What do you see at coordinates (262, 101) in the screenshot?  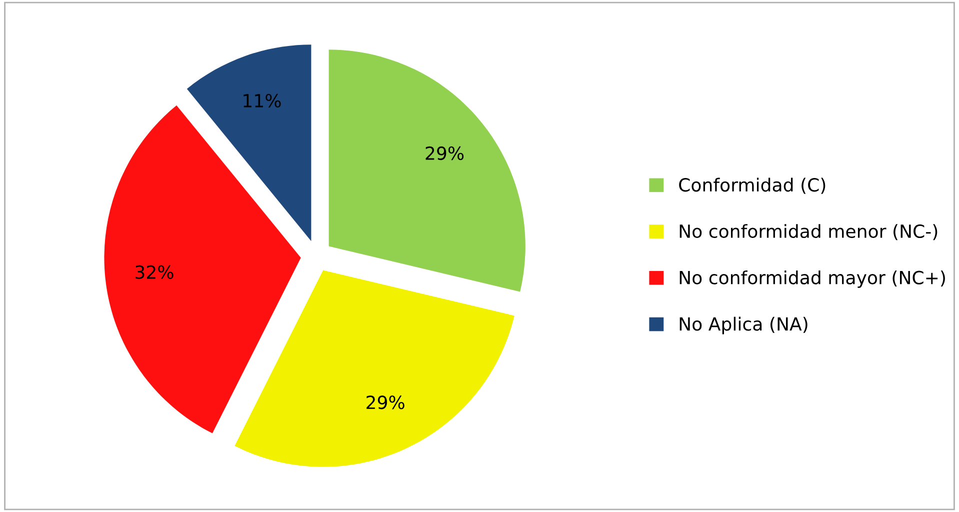 I see `data-label: 11%` at bounding box center [262, 101].